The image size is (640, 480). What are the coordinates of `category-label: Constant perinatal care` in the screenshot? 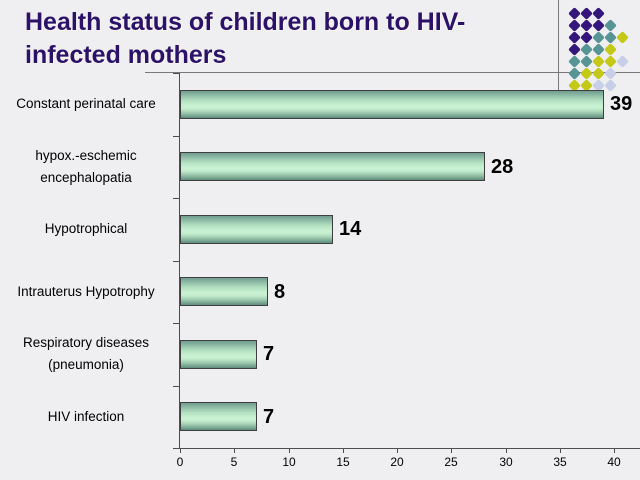 It's located at (86, 103).